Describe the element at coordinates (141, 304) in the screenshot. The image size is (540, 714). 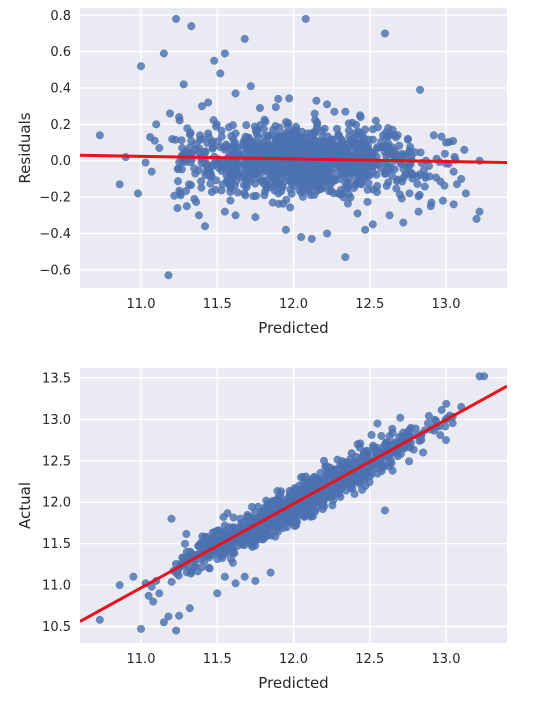
I see `x-tick-label: 11.0` at that location.